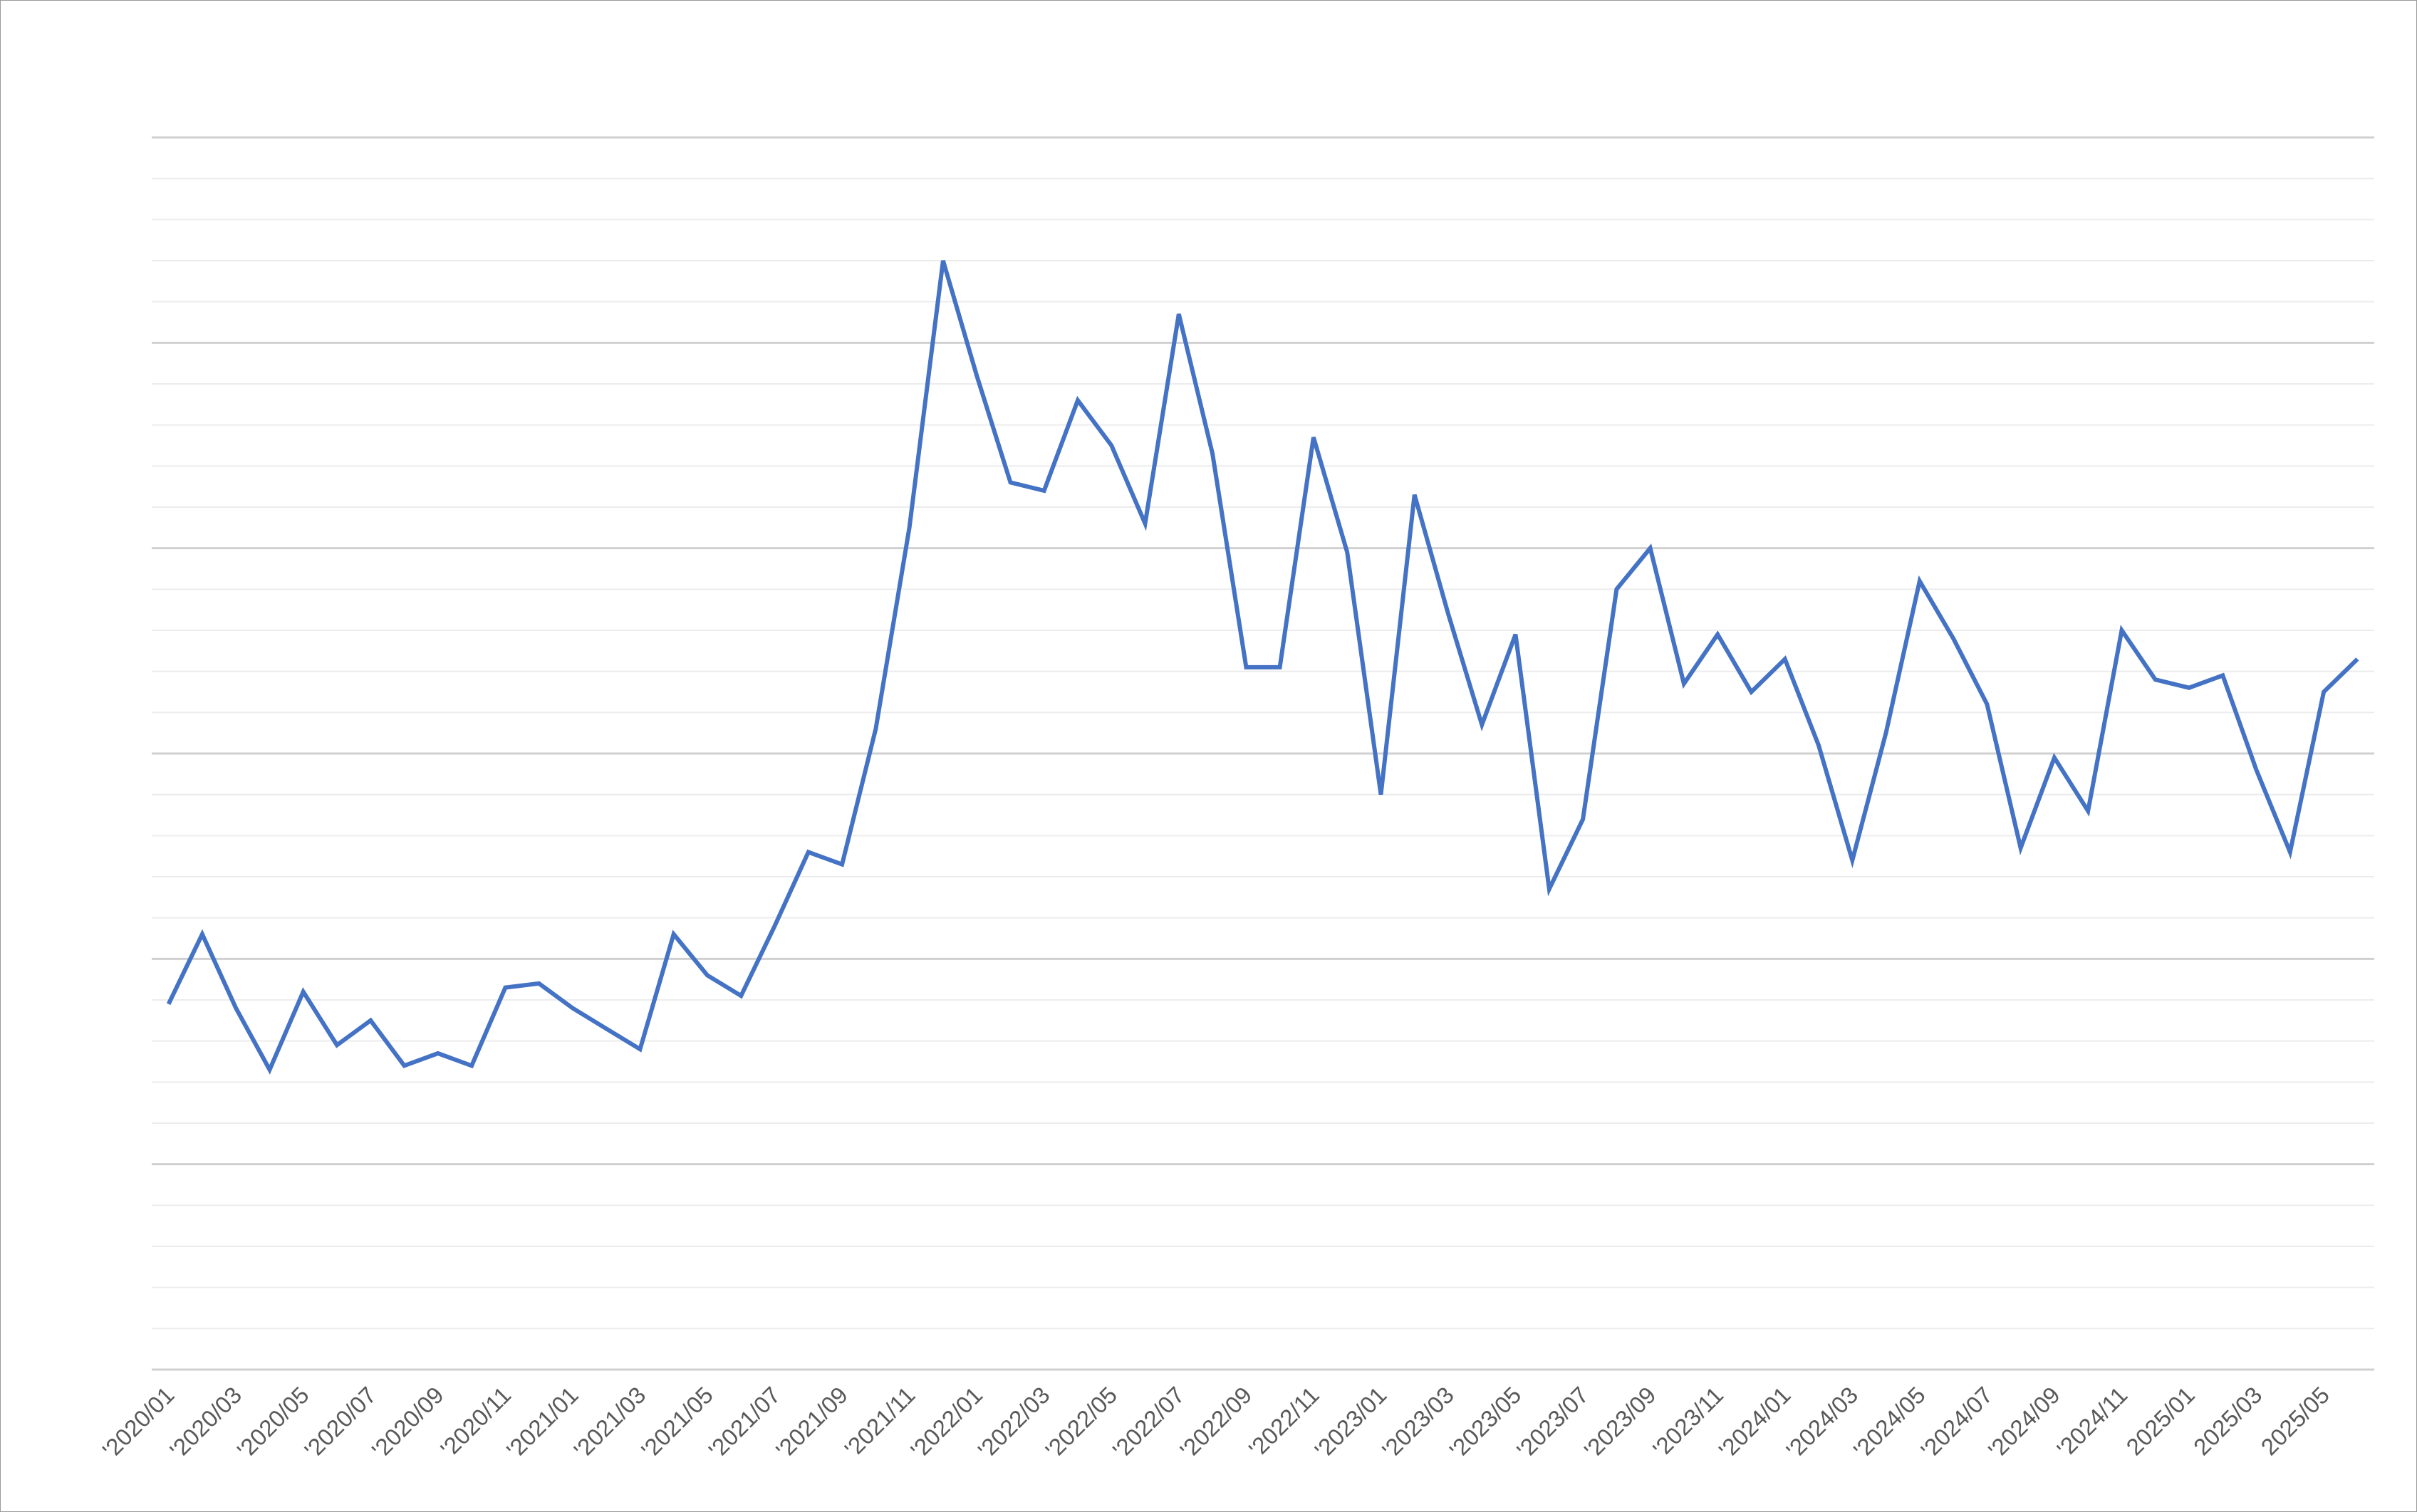 This screenshot has width=2417, height=1512. Describe the element at coordinates (273, 1423) in the screenshot. I see `x-tick-label: '2020/05` at that location.